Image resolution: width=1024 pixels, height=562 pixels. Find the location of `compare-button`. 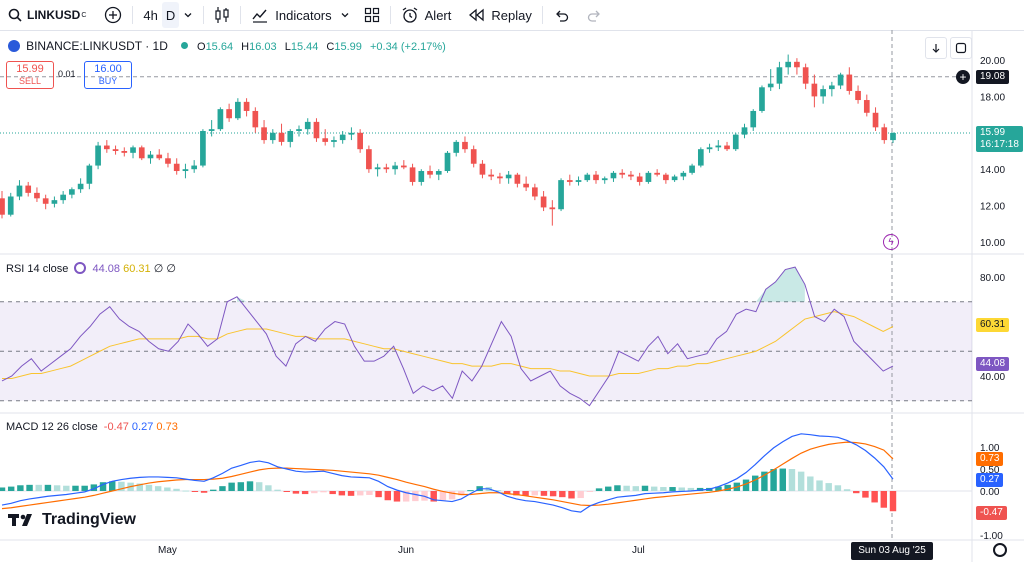

compare-button is located at coordinates (113, 15).